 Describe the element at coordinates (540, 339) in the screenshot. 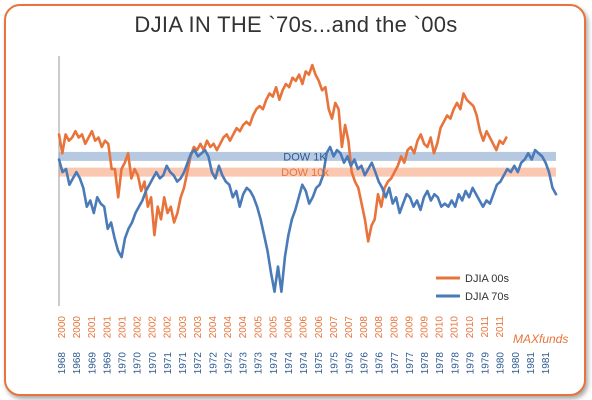

I see `watermark: MAXfunds` at that location.